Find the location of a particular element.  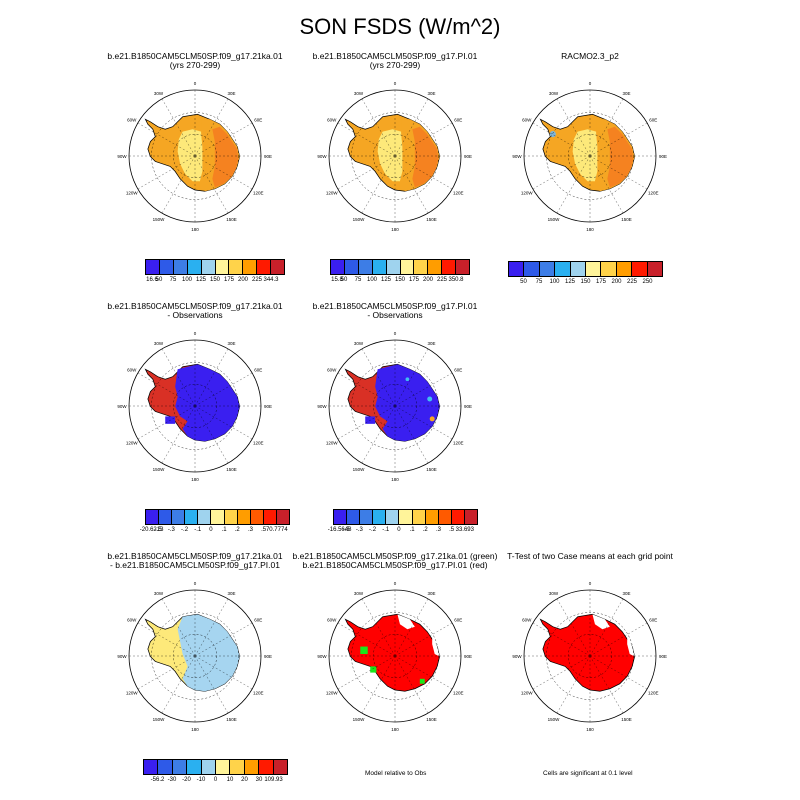

colorbar-tick-label: 70.7774 is located at coordinates (276, 530).